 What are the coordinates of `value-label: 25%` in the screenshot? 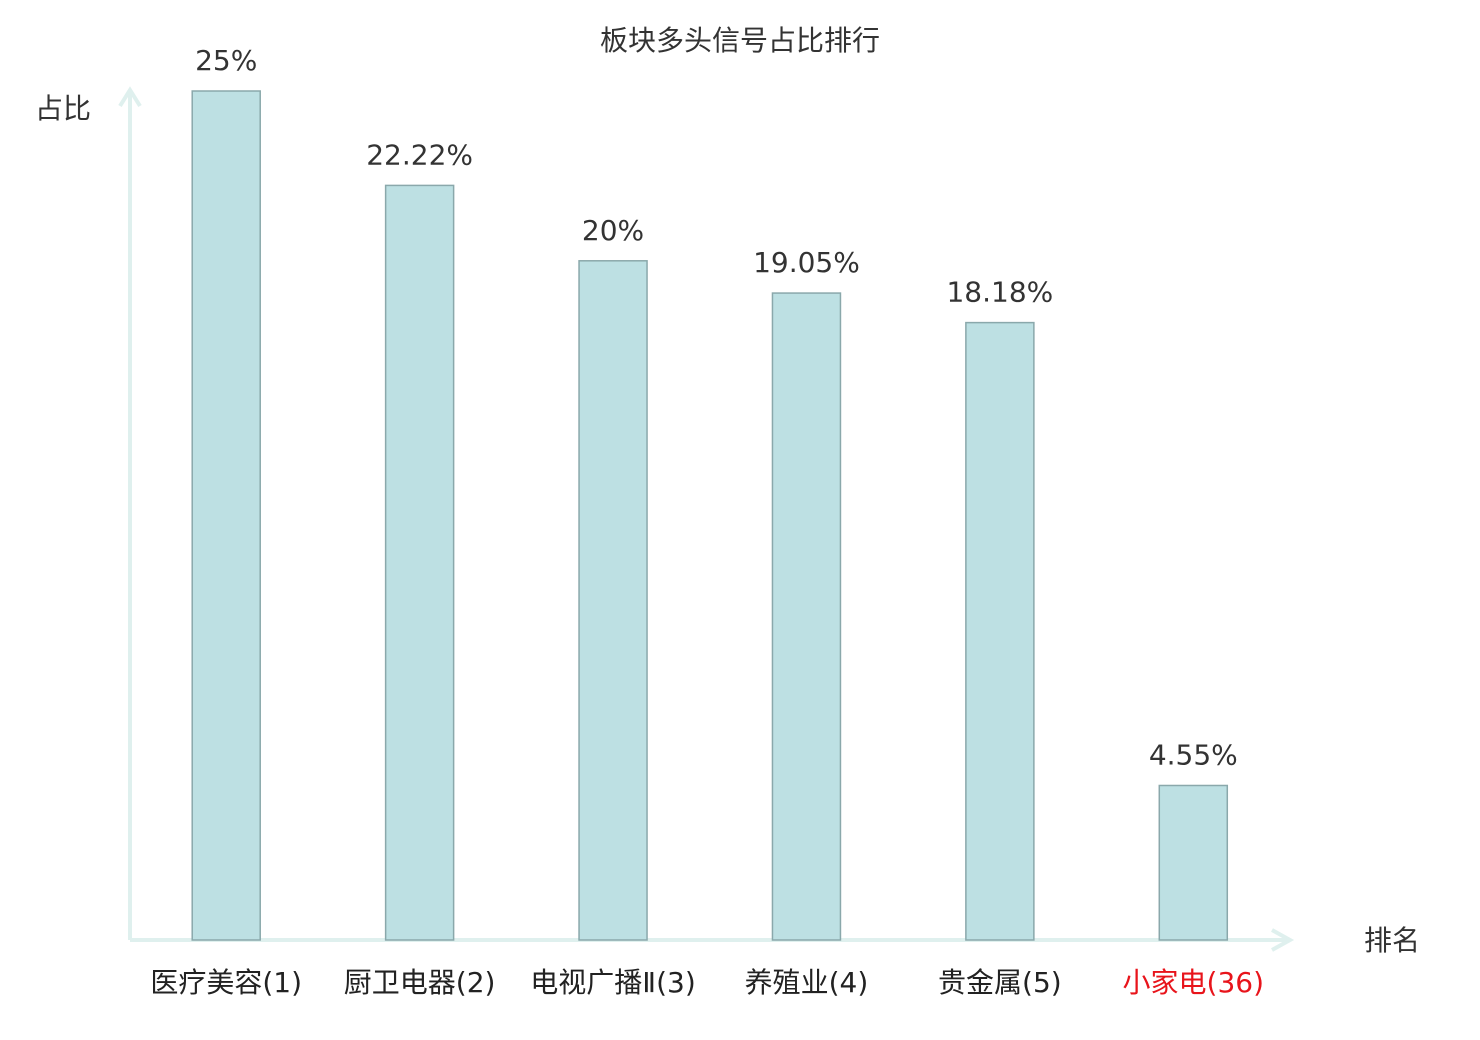 It's located at (226, 60).